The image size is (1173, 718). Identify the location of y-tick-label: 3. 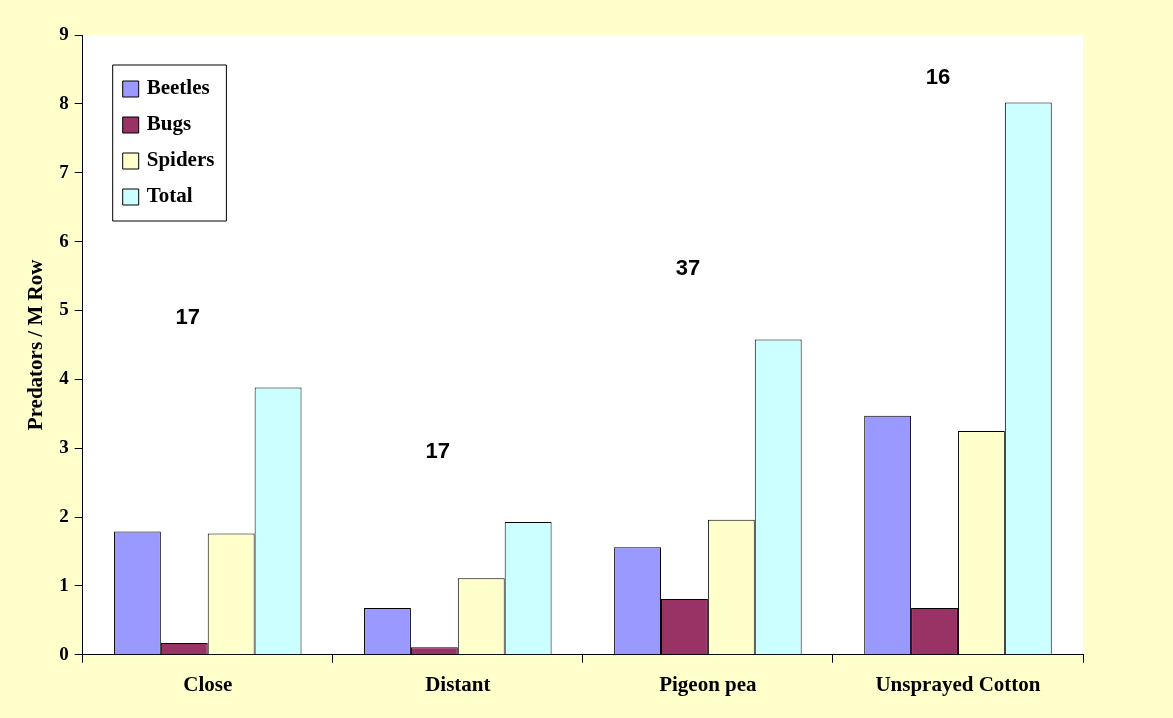
(64, 447).